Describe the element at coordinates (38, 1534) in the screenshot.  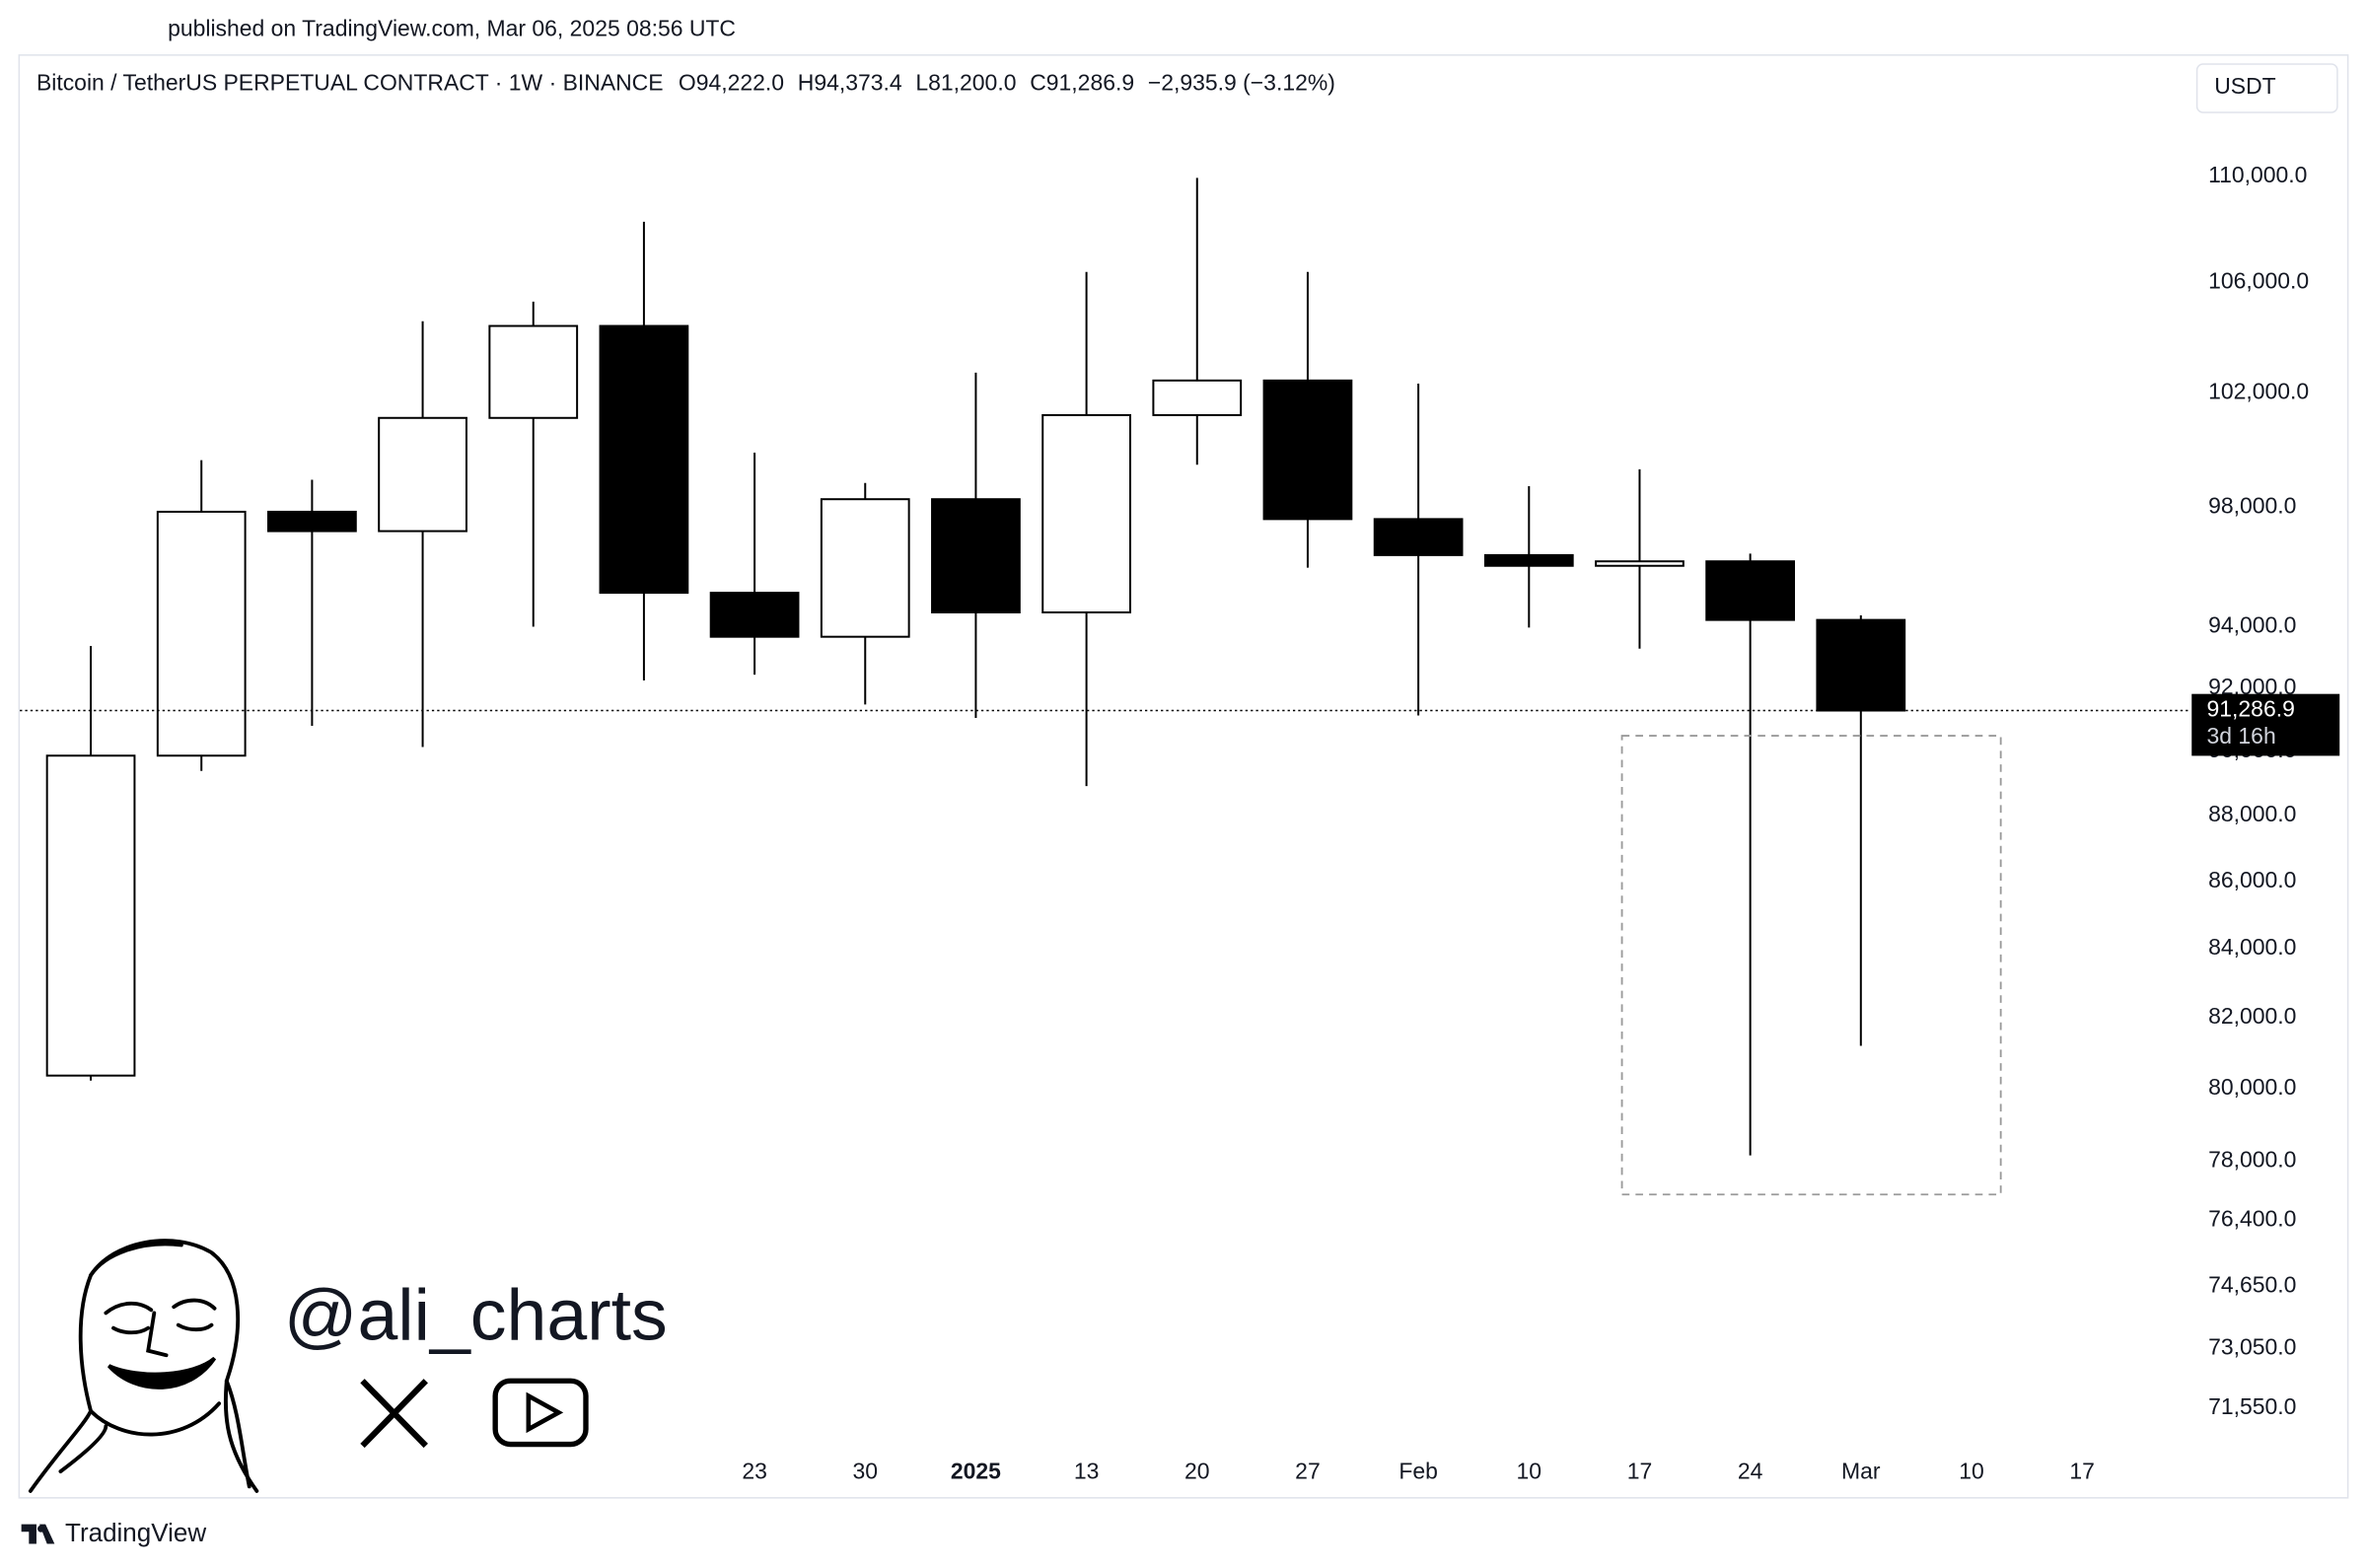
I see `footer-logo` at that location.